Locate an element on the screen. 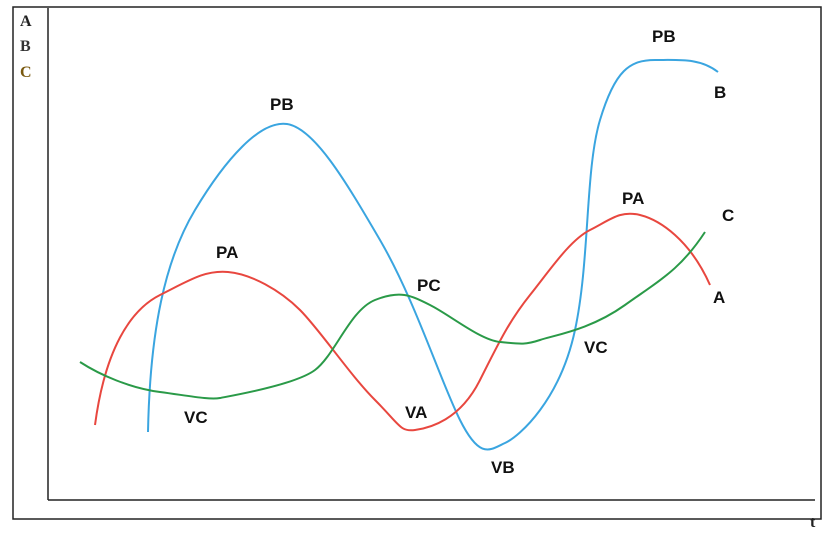 This screenshot has width=824, height=533. curve-label: C is located at coordinates (728, 215).